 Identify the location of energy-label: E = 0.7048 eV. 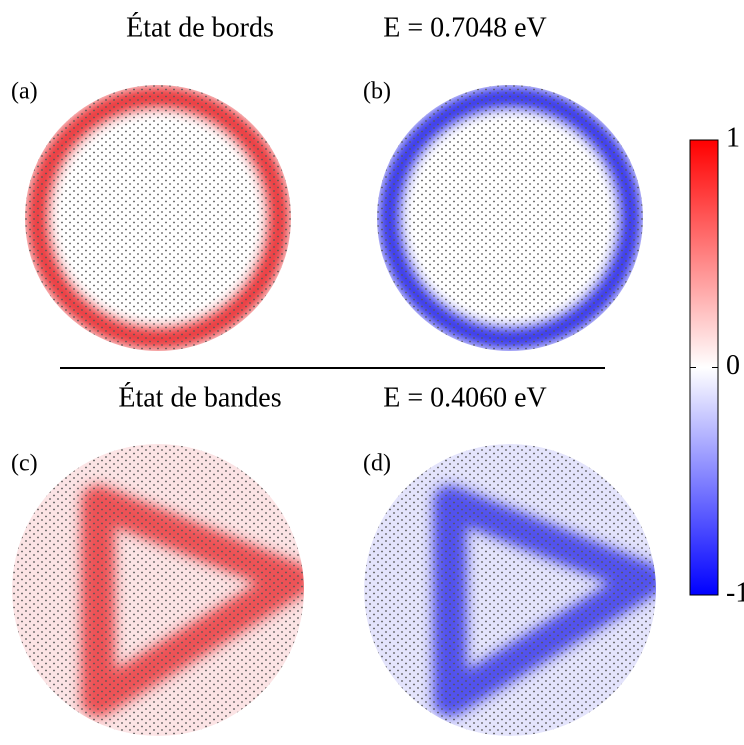
(465, 27).